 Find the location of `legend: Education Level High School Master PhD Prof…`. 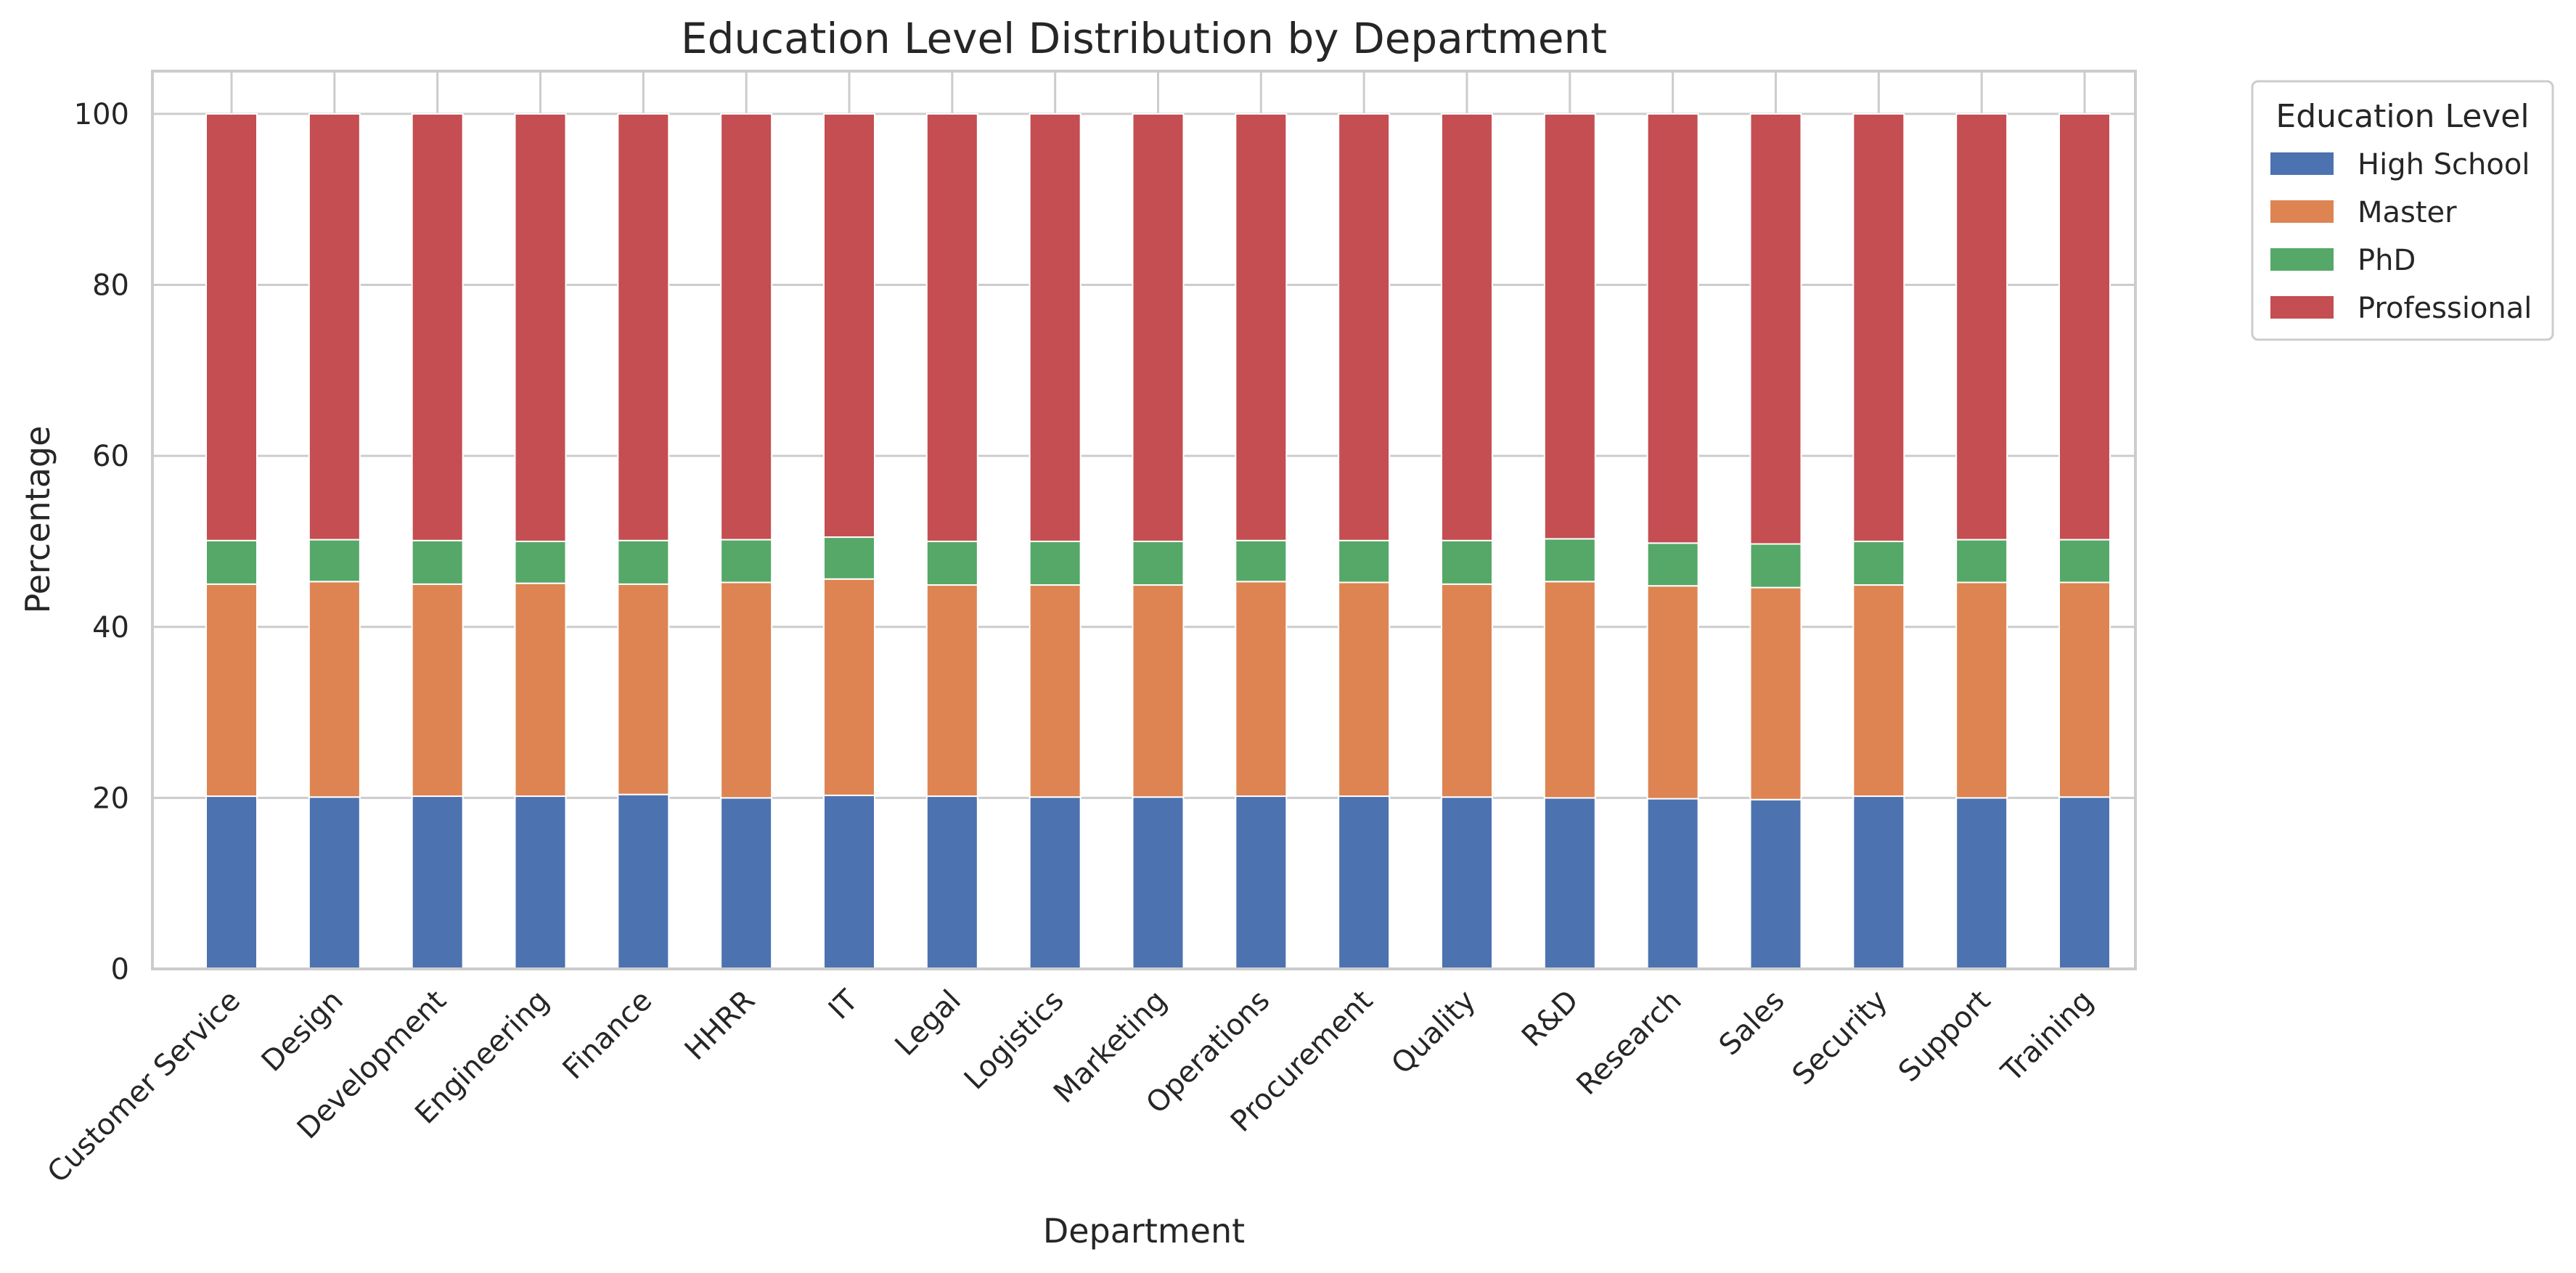

legend: Education Level High School Master PhD Prof… is located at coordinates (2403, 210).